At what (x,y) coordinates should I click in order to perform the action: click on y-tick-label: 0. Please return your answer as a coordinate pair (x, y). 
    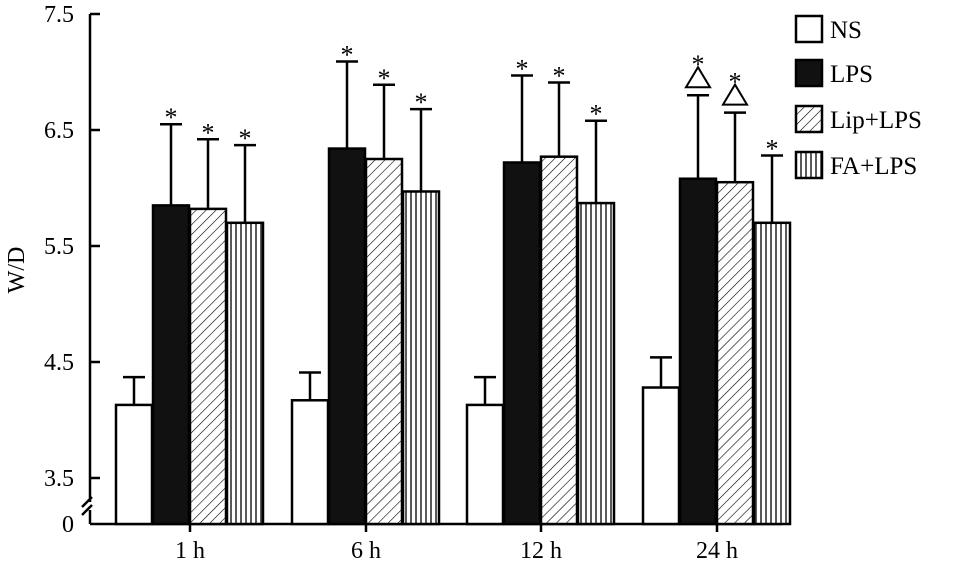
    Looking at the image, I should click on (68, 525).